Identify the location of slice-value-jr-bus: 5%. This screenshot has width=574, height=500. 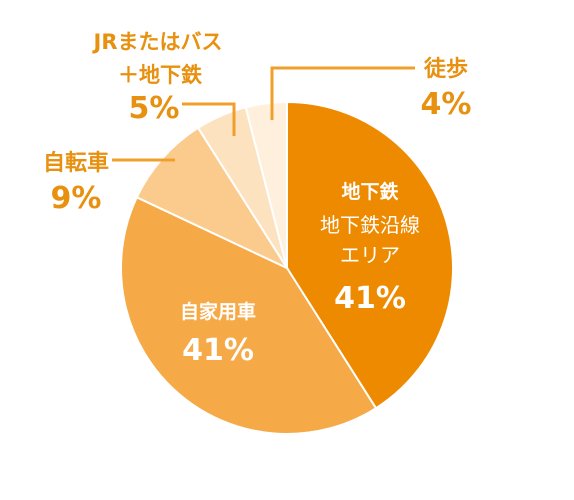
(154, 108).